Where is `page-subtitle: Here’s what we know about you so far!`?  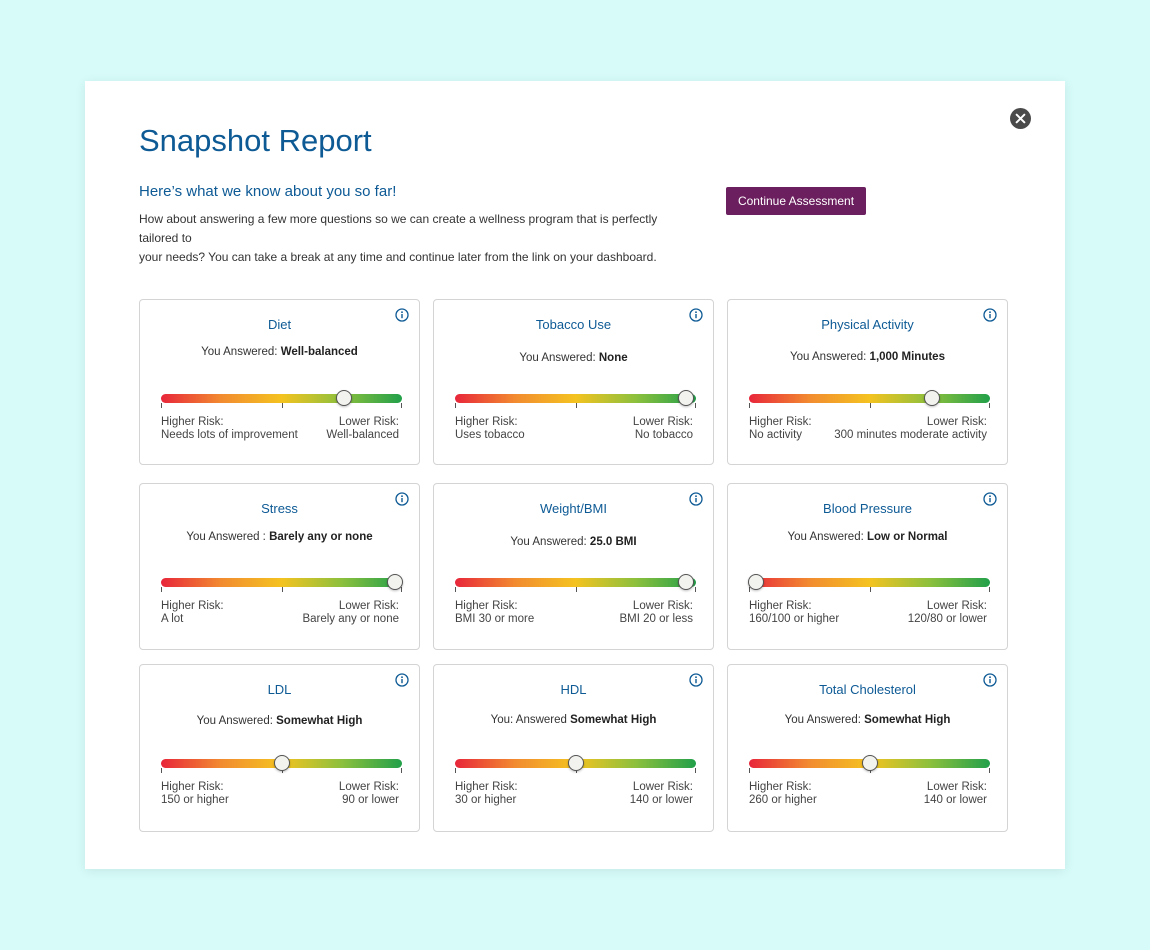 page-subtitle: Here’s what we know about you so far! is located at coordinates (268, 191).